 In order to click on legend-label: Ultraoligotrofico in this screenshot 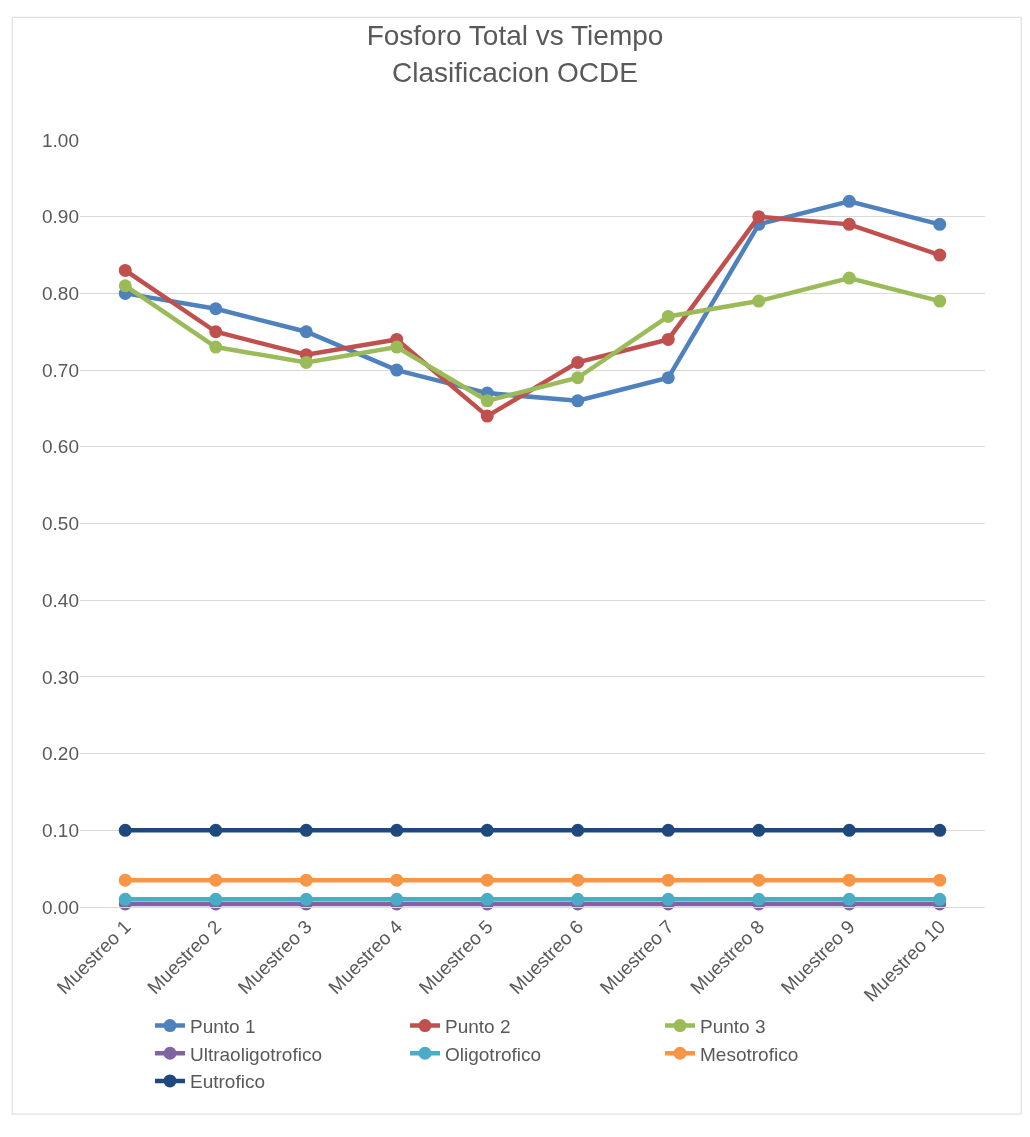, I will do `click(256, 1054)`.